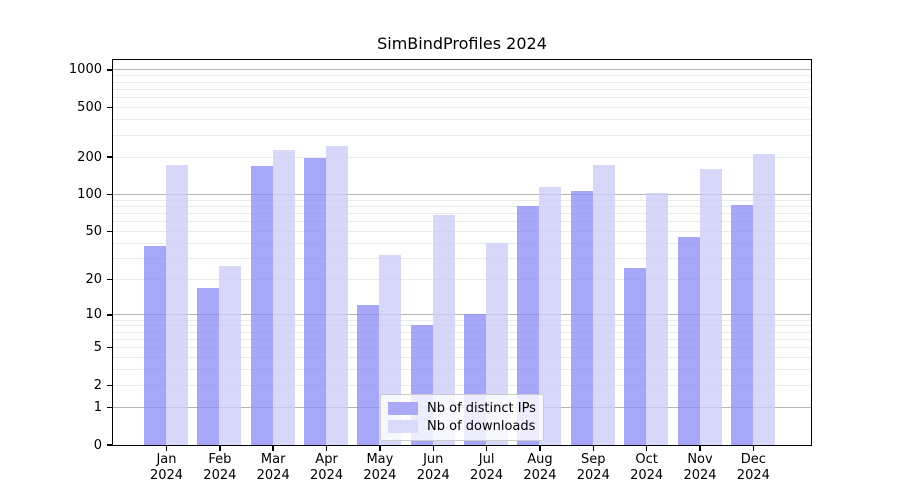 The width and height of the screenshot is (900, 500). Describe the element at coordinates (700, 448) in the screenshot. I see `x-tick-nov` at that location.